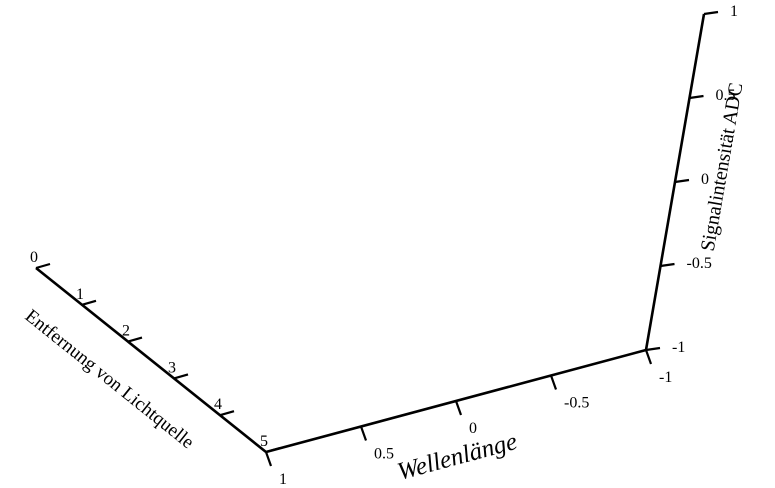 Image resolution: width=775 pixels, height=488 pixels. What do you see at coordinates (699, 263) in the screenshot?
I see `intensity-tick-label: -0.5` at bounding box center [699, 263].